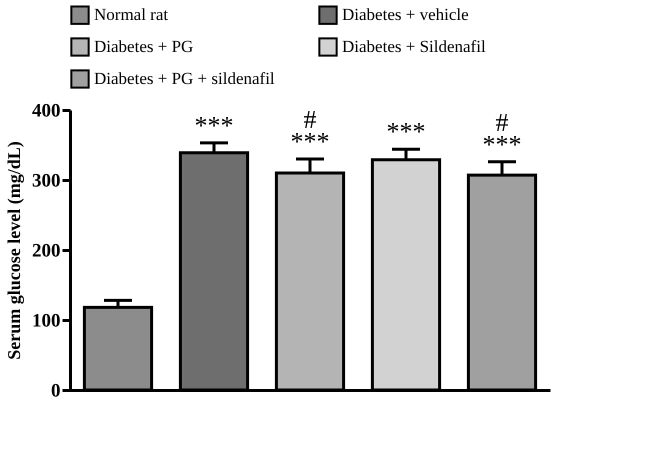 The height and width of the screenshot is (455, 666). Describe the element at coordinates (131, 14) in the screenshot. I see `legend-label: Normal rat` at that location.